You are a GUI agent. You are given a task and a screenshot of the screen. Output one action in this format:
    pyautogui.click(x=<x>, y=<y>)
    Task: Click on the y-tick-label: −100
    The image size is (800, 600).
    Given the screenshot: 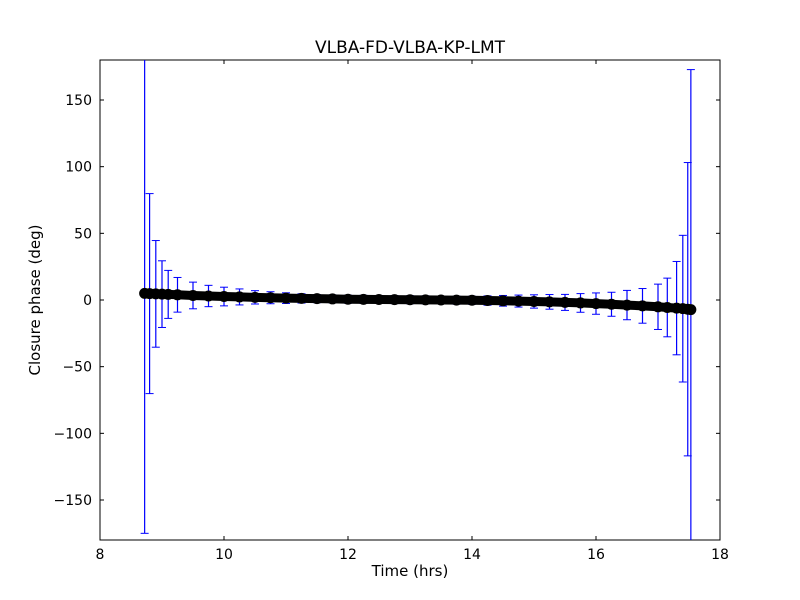 What is the action you would take?
    pyautogui.click(x=73, y=434)
    